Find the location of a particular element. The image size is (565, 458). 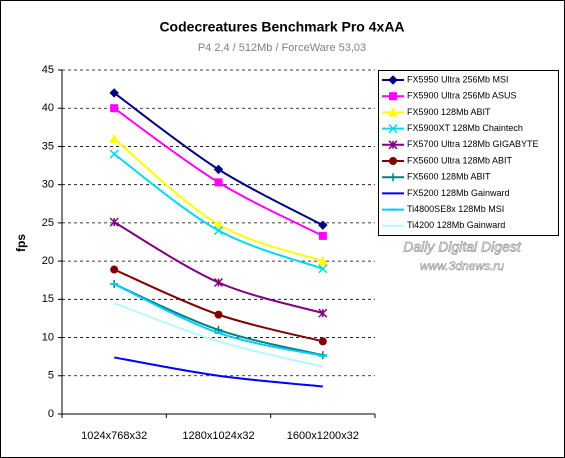

x-tick-label: 1600x1200x32 is located at coordinates (323, 436).